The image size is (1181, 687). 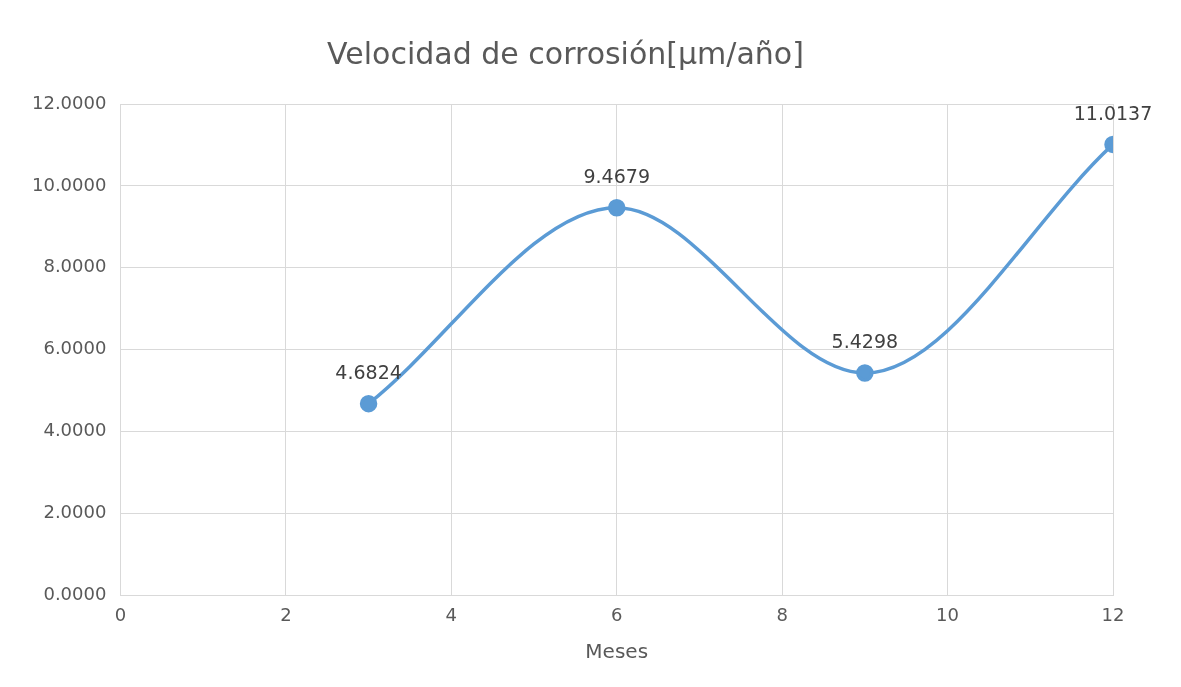 What do you see at coordinates (948, 614) in the screenshot?
I see `x-tick-label: 10` at bounding box center [948, 614].